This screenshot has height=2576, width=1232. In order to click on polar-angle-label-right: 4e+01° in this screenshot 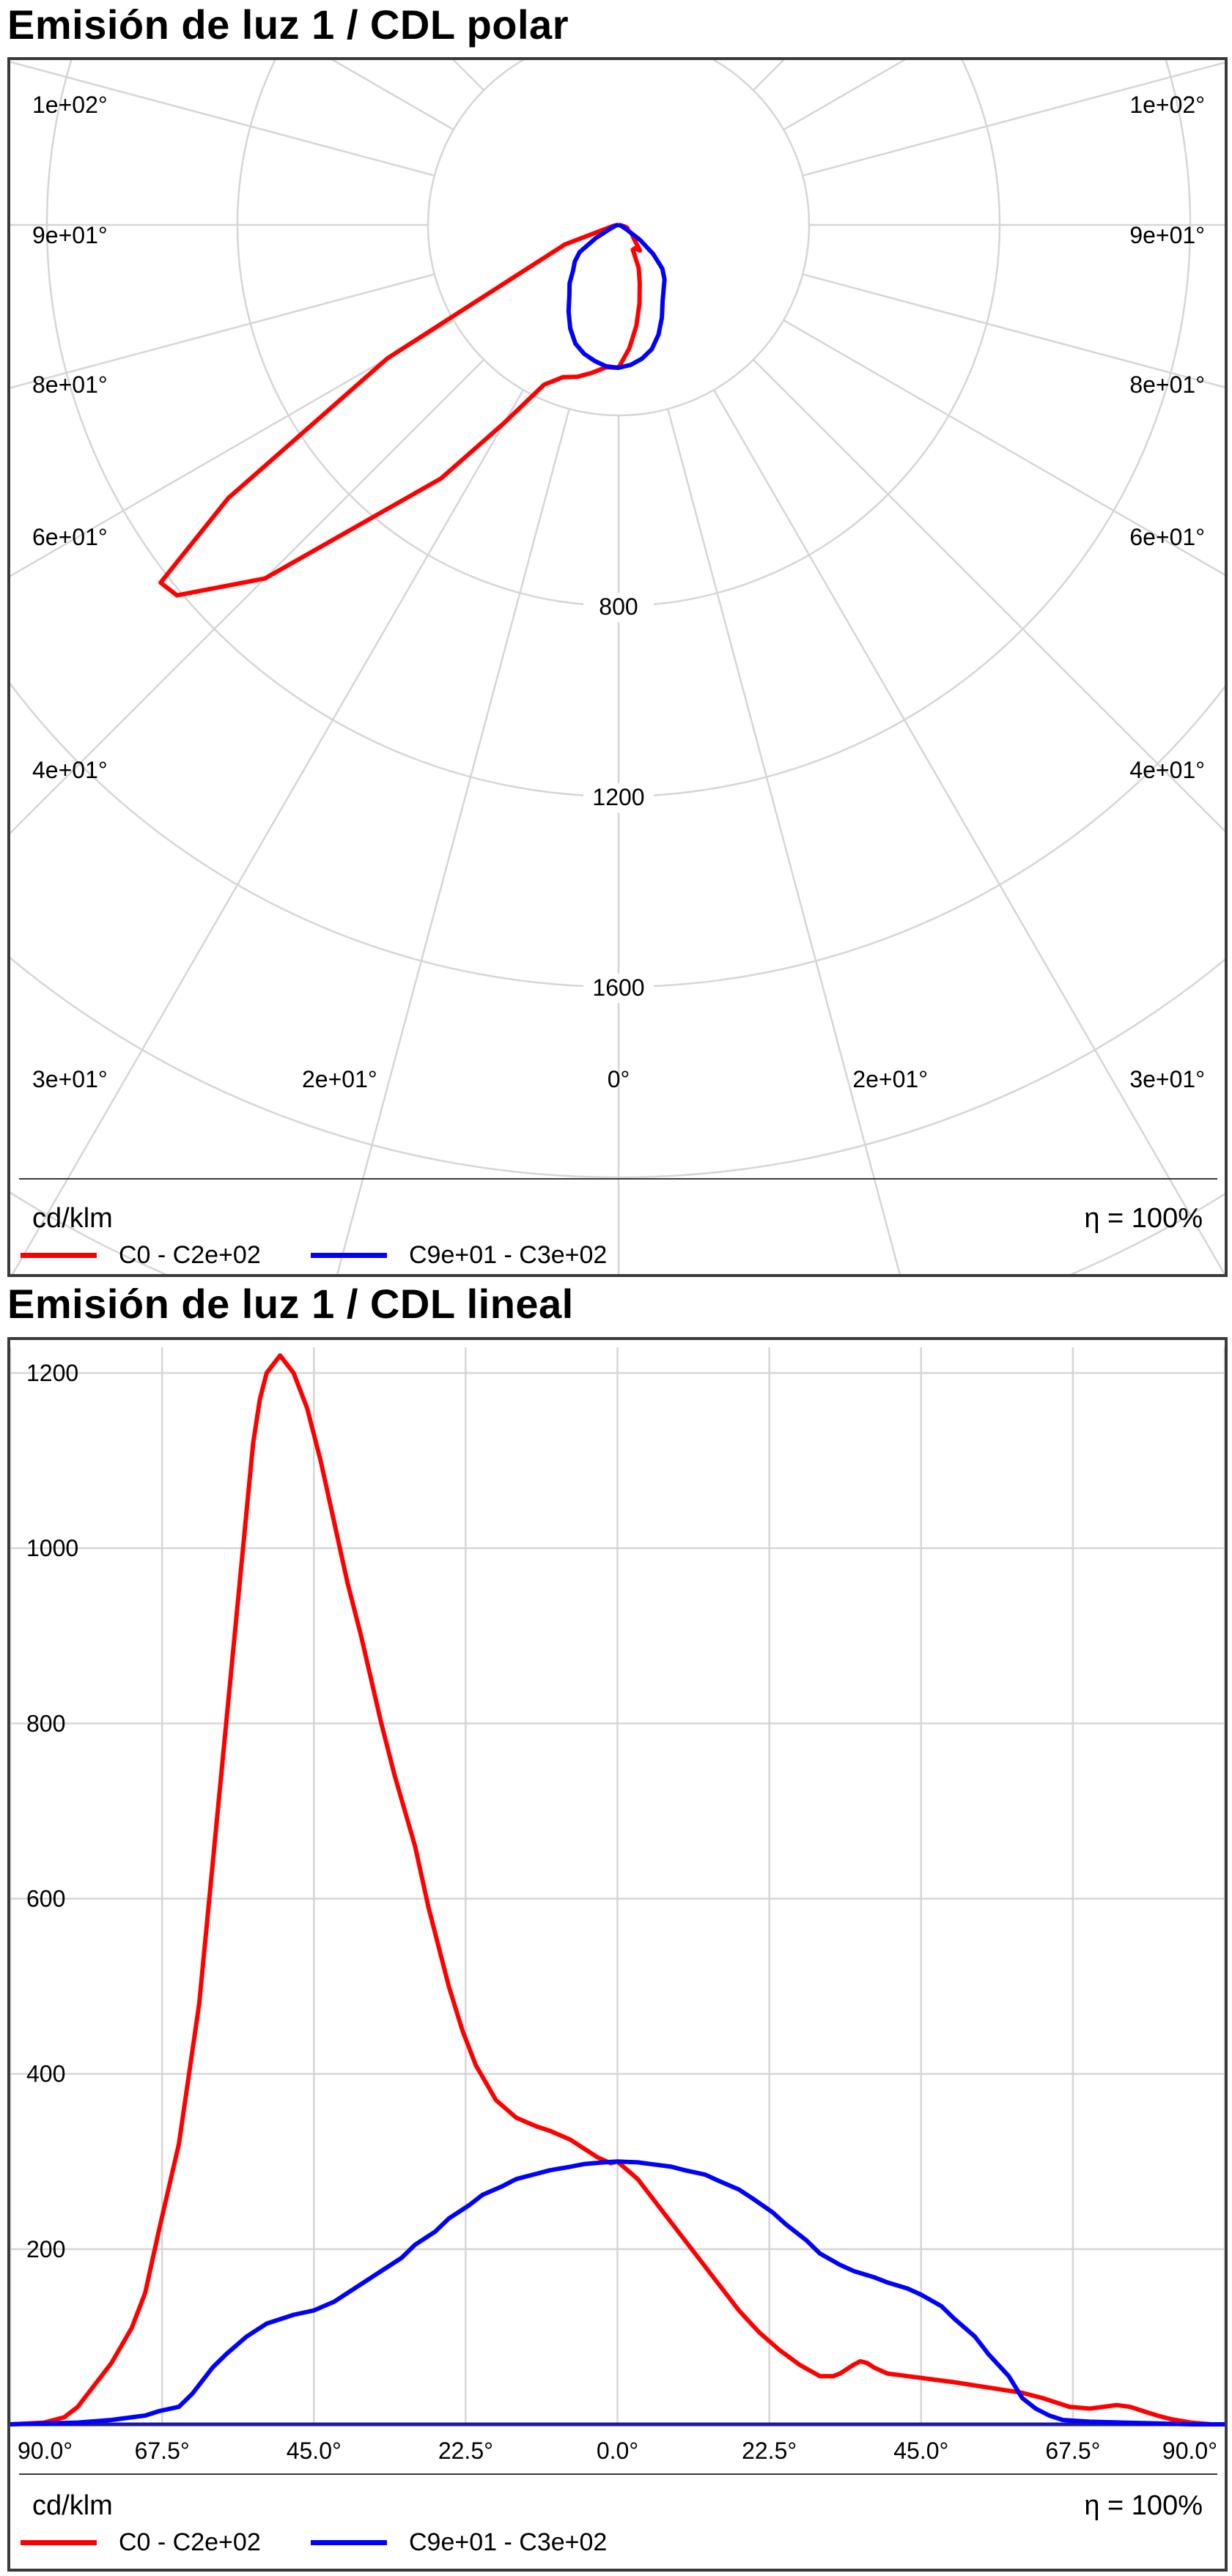, I will do `click(1167, 770)`.